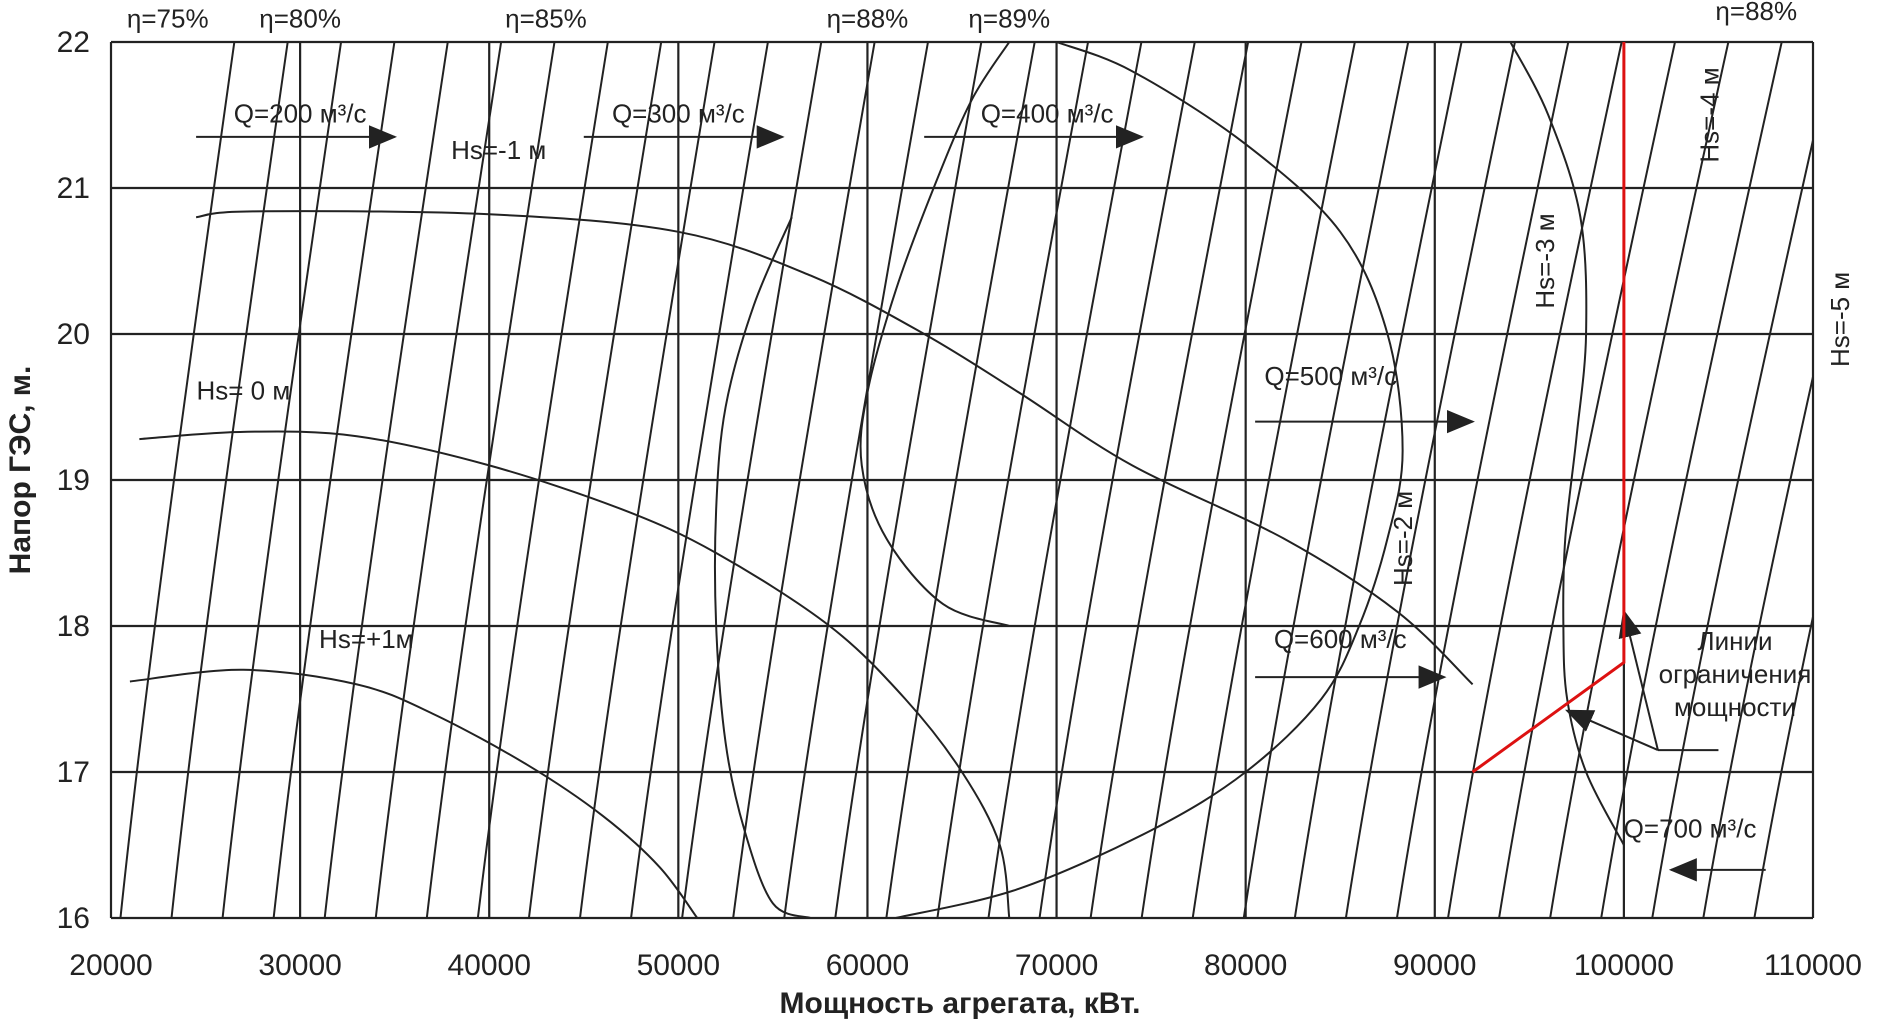 Image resolution: width=1877 pixels, height=1029 pixels. Describe the element at coordinates (867, 965) in the screenshot. I see `x-tick-label: 60000` at that location.